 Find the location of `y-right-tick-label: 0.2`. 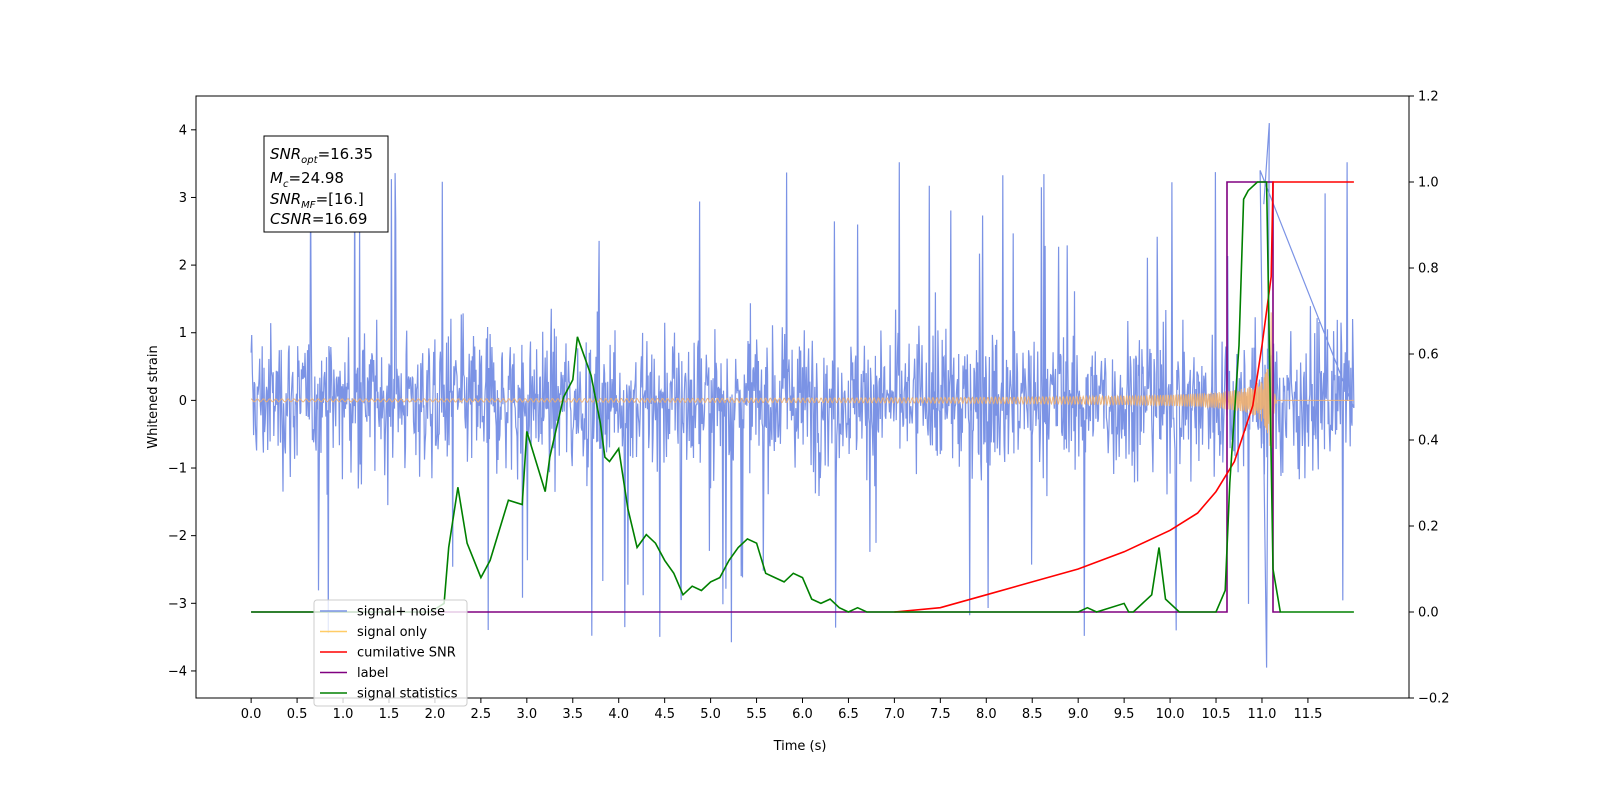

y-right-tick-label: 0.2 is located at coordinates (1428, 527).